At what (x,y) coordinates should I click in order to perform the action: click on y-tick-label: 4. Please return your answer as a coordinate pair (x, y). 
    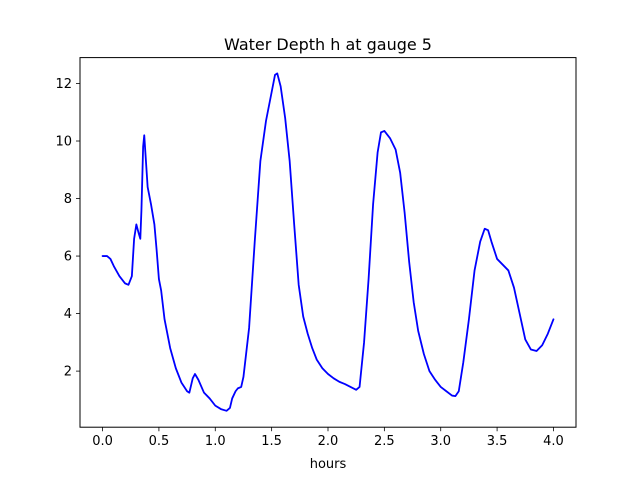
    Looking at the image, I should click on (68, 314).